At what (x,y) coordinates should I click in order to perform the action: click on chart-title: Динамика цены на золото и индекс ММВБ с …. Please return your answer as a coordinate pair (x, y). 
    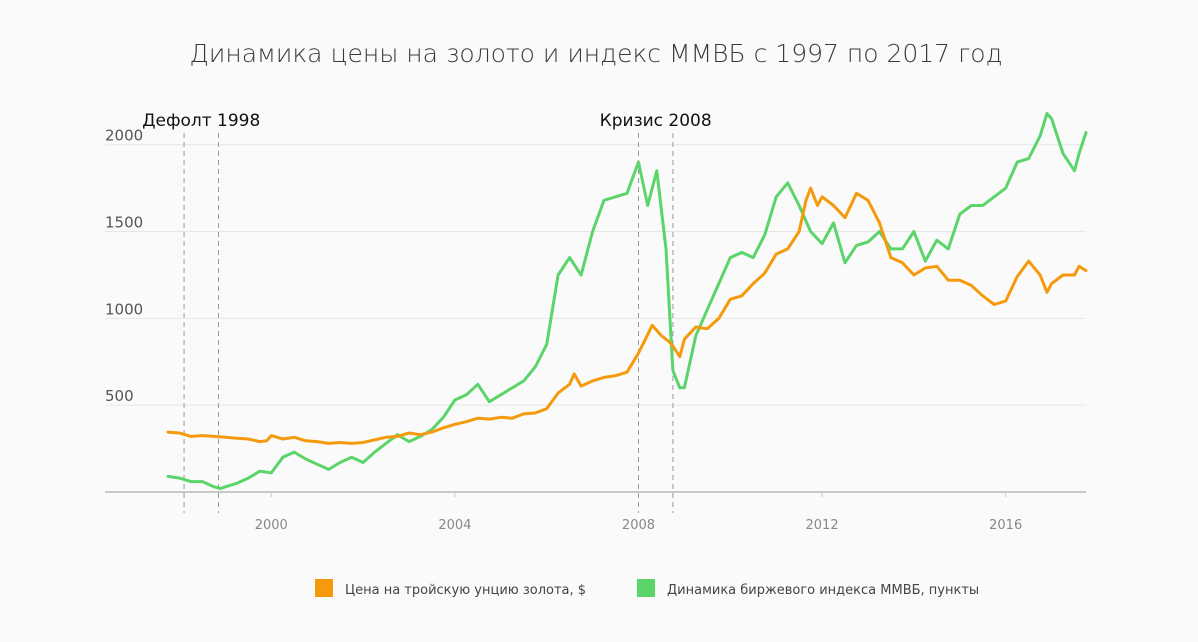
    Looking at the image, I should click on (595, 53).